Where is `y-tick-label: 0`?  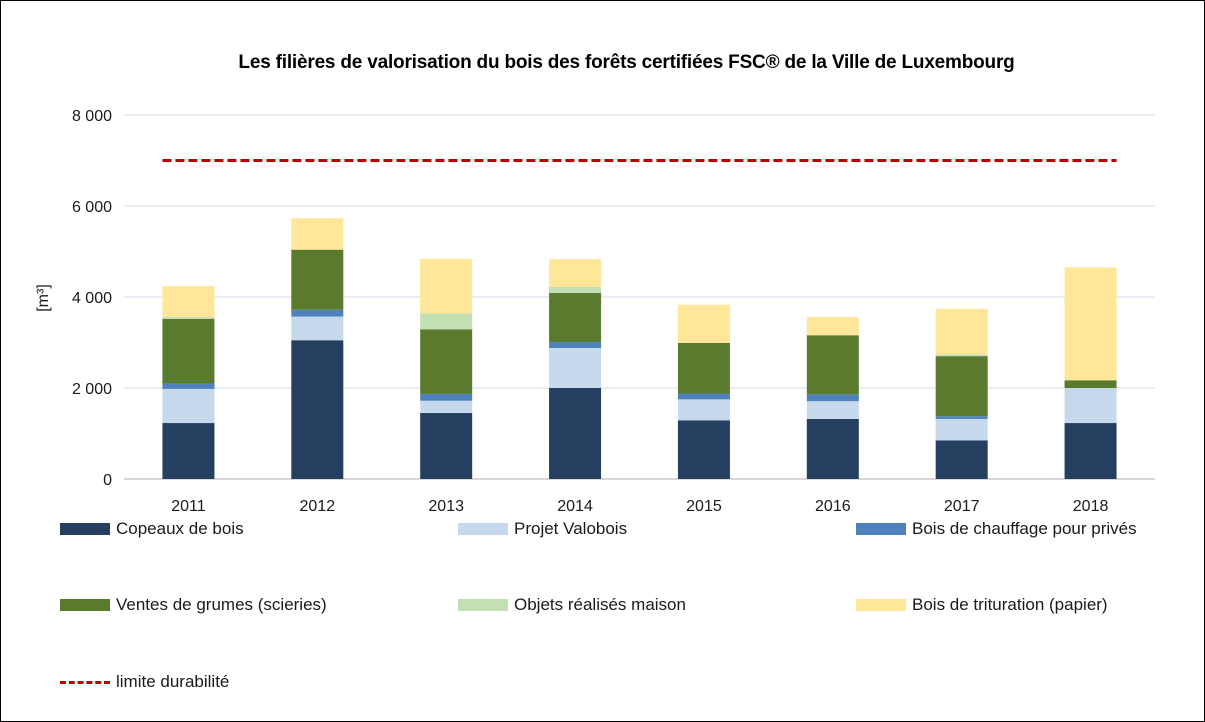
y-tick-label: 0 is located at coordinates (107, 480).